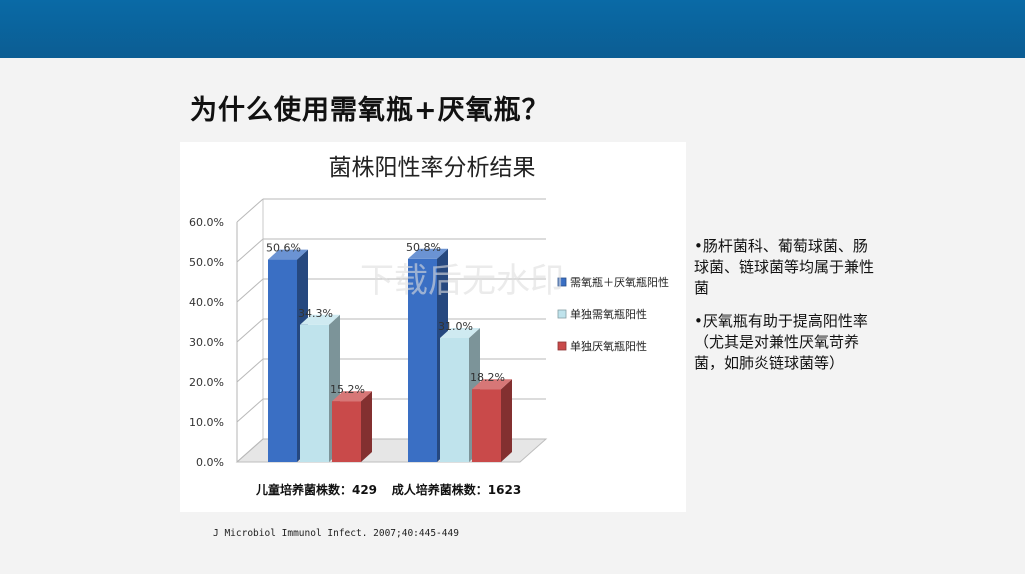 The width and height of the screenshot is (1025, 574). I want to click on legend-label: 单独厌氧瓶阳性, so click(608, 346).